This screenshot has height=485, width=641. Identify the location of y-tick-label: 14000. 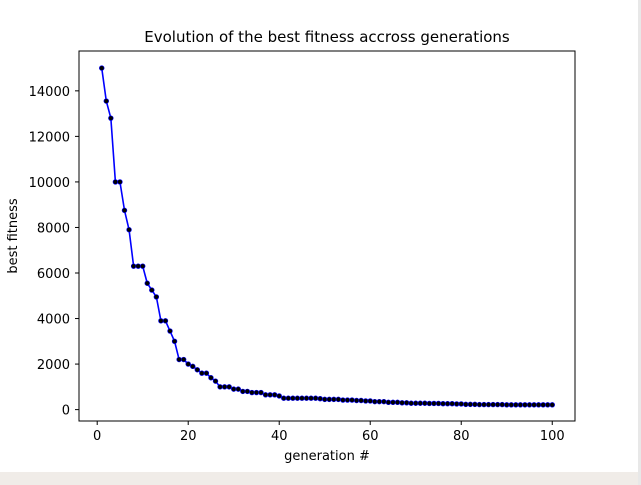
(49, 92).